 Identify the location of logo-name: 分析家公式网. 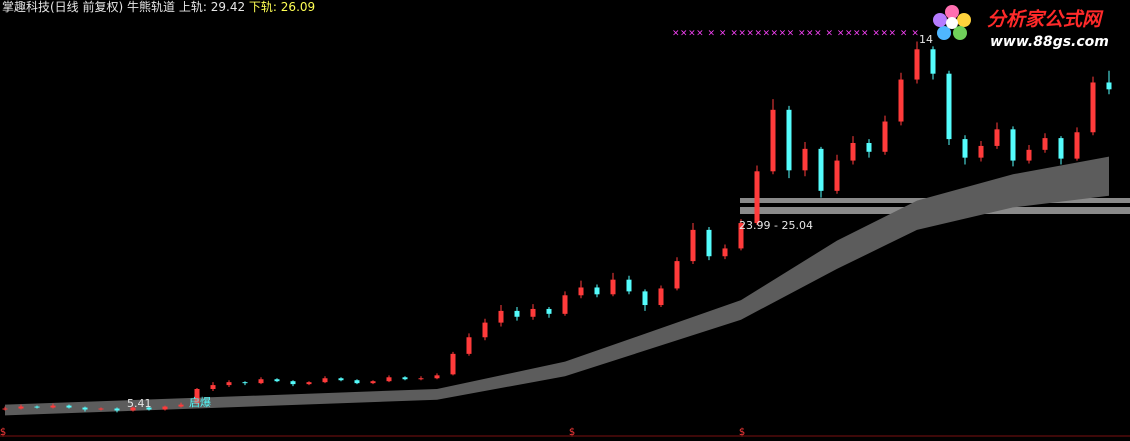
(1045, 20).